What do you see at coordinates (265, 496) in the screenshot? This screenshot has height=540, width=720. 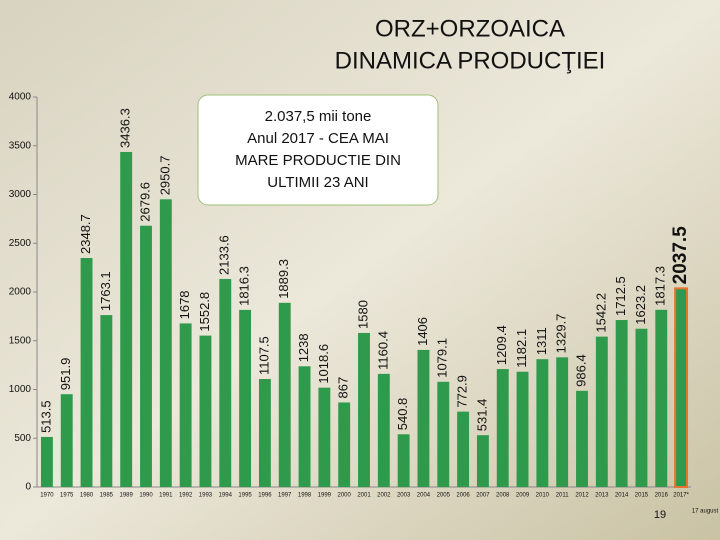 I see `x-tick-label: 1996` at bounding box center [265, 496].